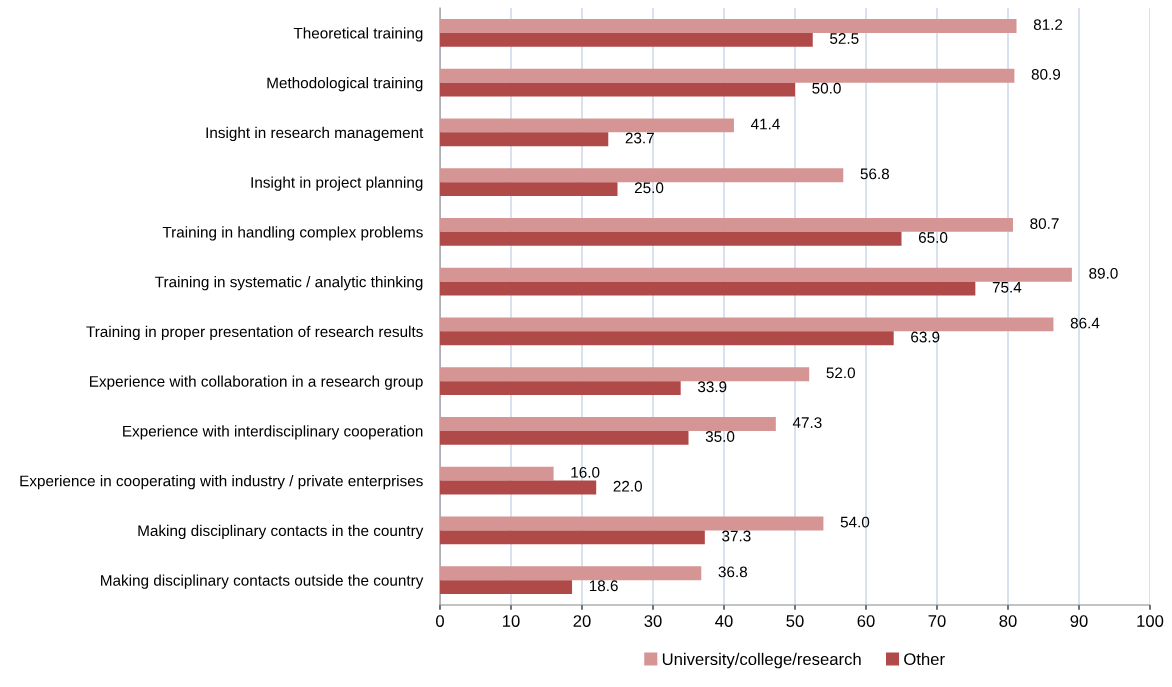 This screenshot has height=687, width=1172. What do you see at coordinates (807, 423) in the screenshot?
I see `data-label: 47.3` at bounding box center [807, 423].